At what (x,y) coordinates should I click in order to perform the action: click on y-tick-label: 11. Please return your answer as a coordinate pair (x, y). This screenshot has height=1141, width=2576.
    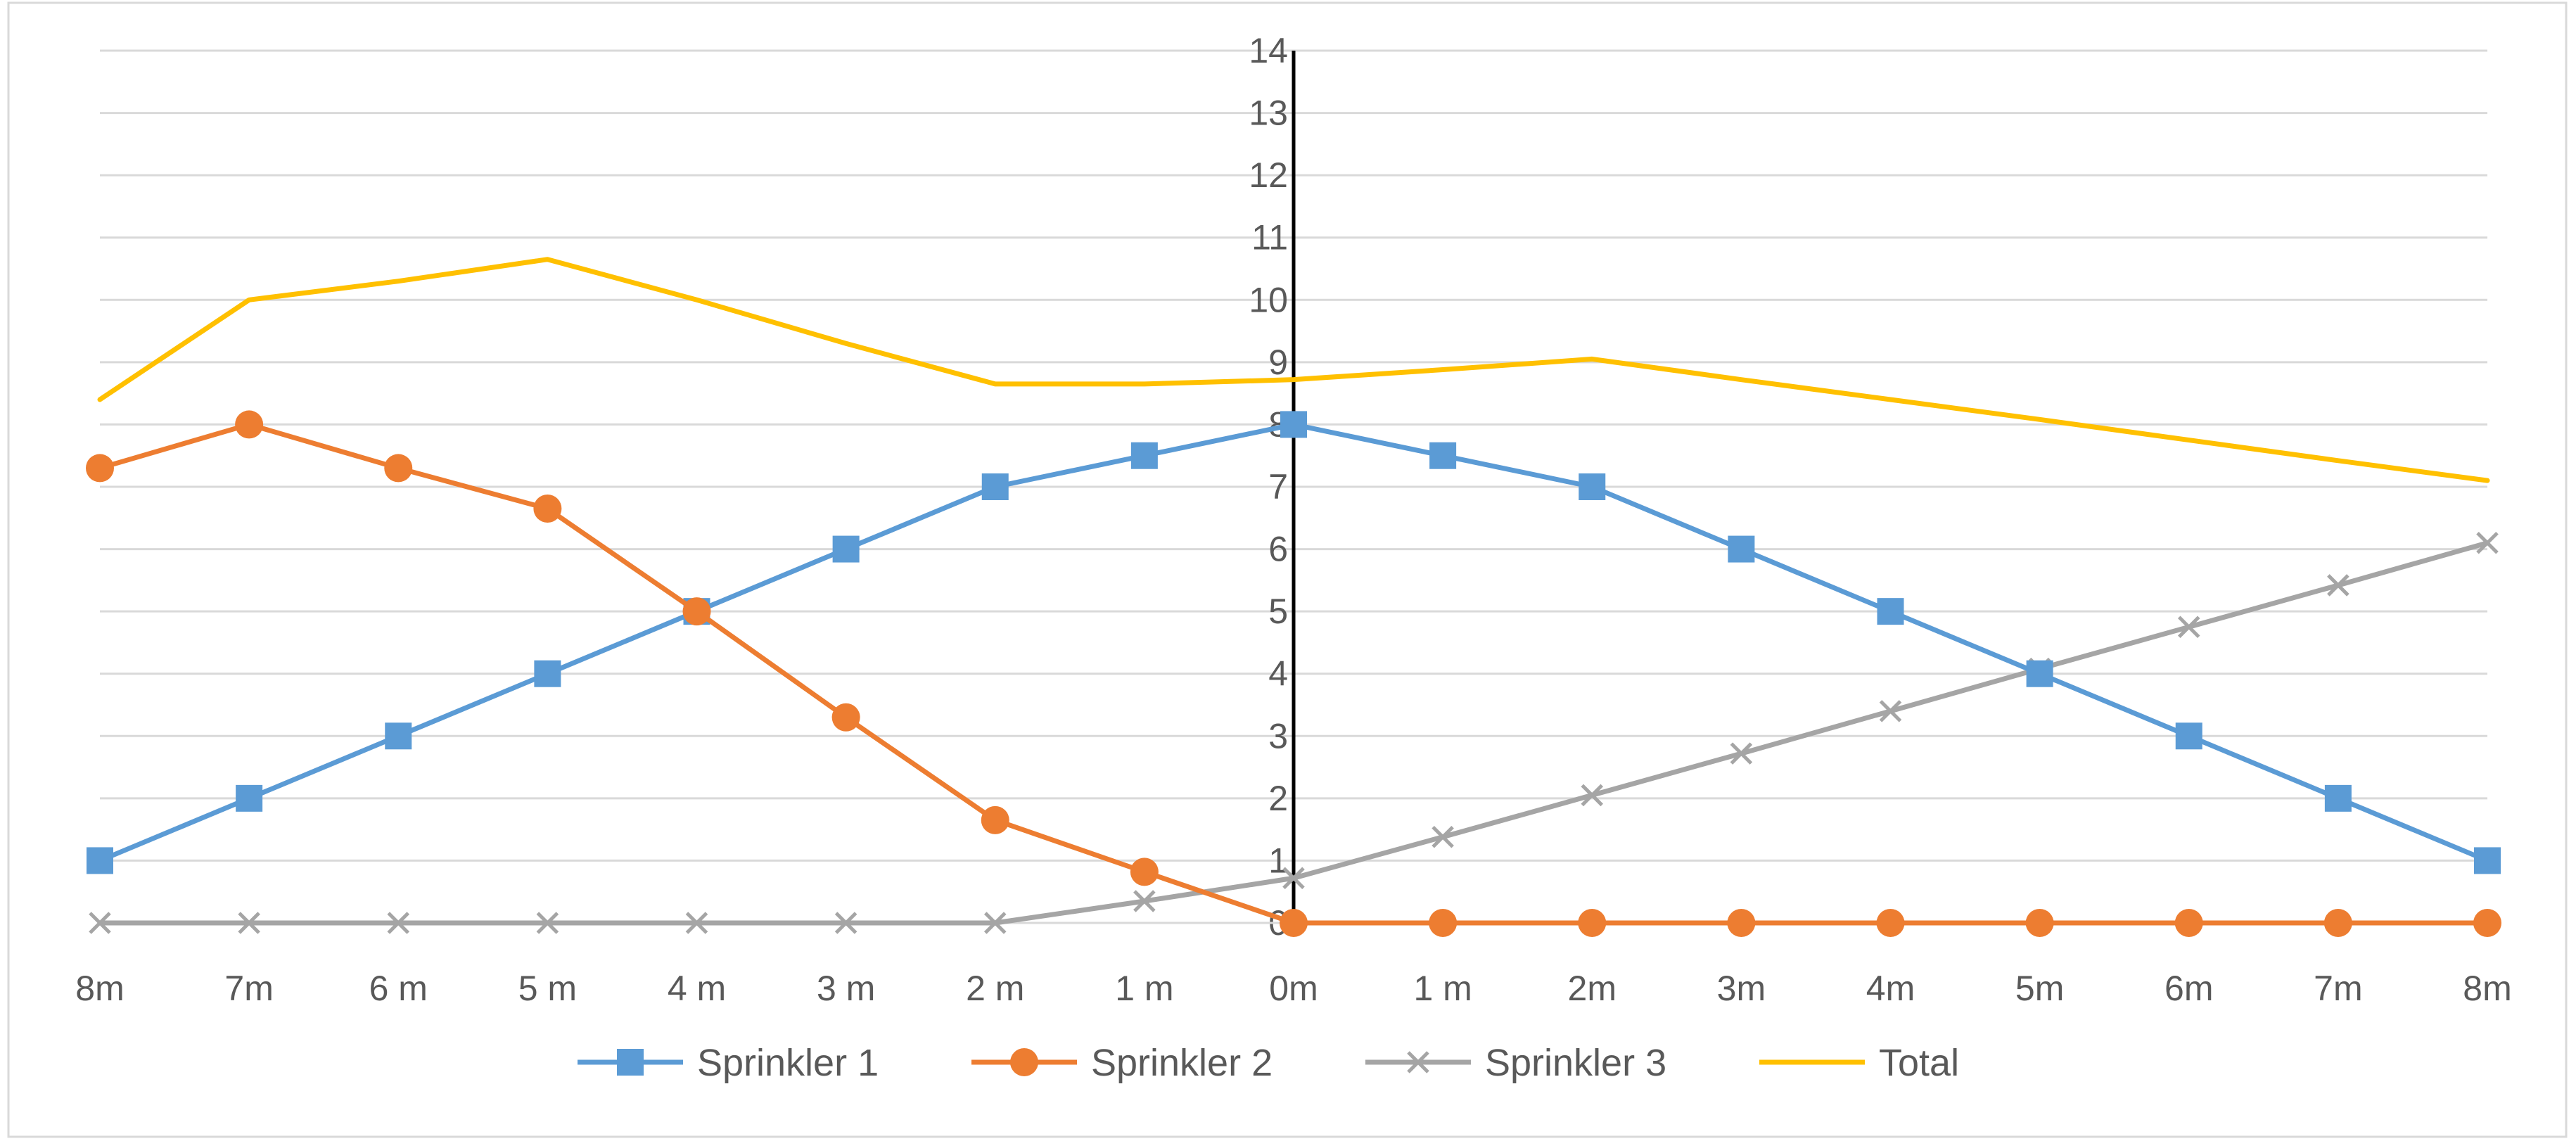
    Looking at the image, I should click on (1269, 237).